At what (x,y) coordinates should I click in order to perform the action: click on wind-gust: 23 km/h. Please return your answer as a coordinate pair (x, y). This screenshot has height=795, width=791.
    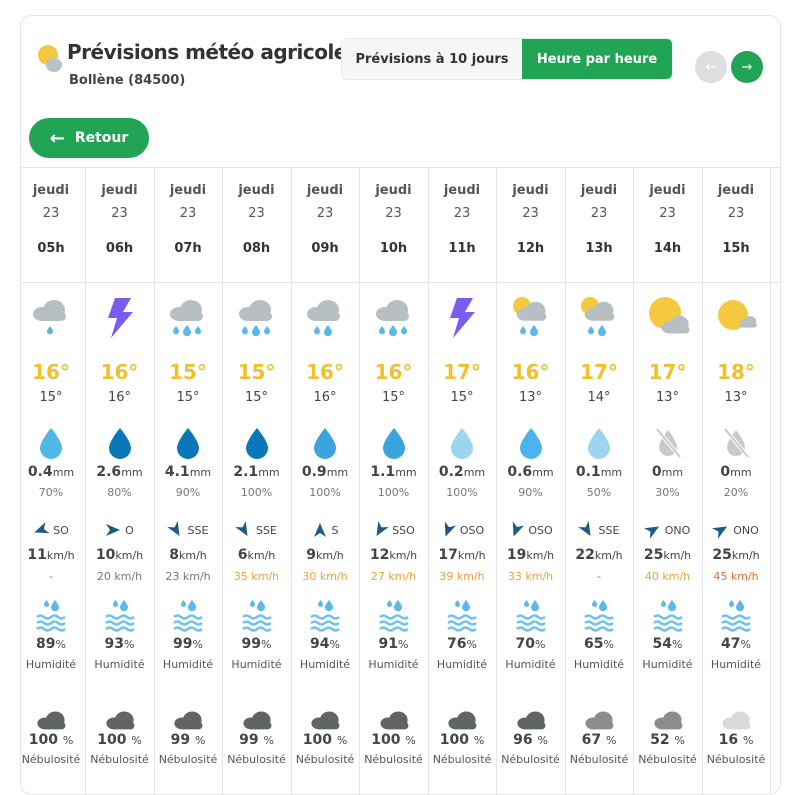
    Looking at the image, I should click on (188, 576).